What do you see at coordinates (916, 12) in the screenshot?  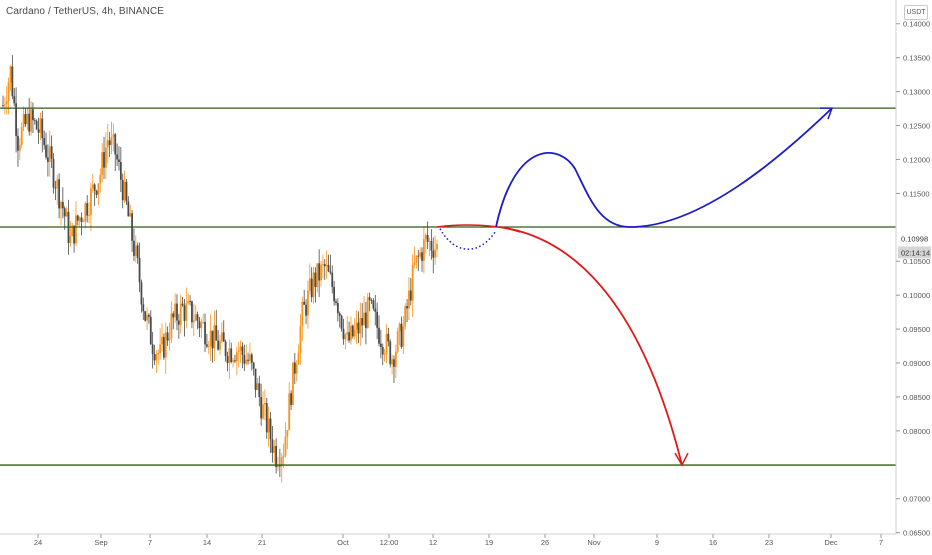 I see `currency-button: USDT` at bounding box center [916, 12].